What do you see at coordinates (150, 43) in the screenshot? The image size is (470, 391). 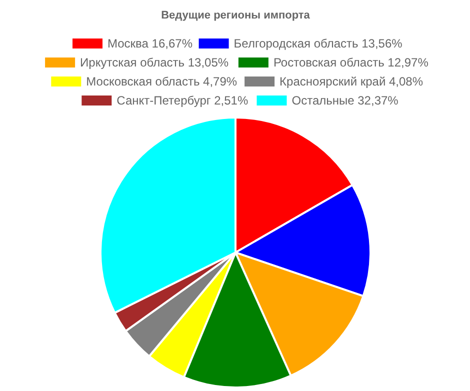 I see `legend-label: Москва 16,67%` at bounding box center [150, 43].